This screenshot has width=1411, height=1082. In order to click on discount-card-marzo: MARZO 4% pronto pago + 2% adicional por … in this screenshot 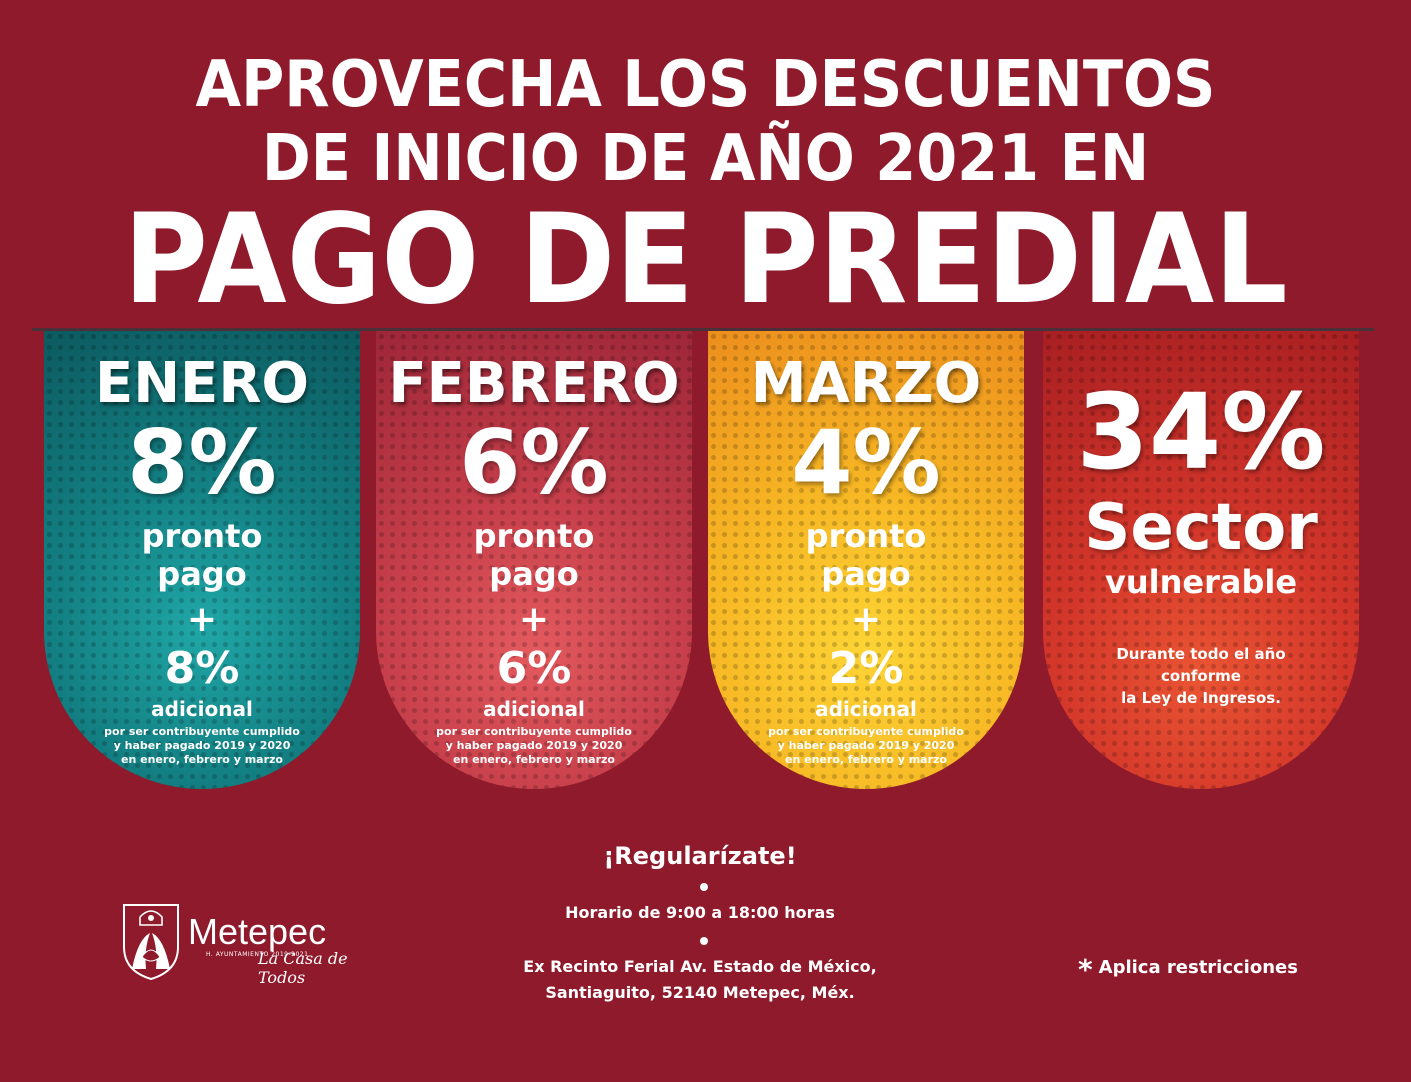, I will do `click(866, 560)`.